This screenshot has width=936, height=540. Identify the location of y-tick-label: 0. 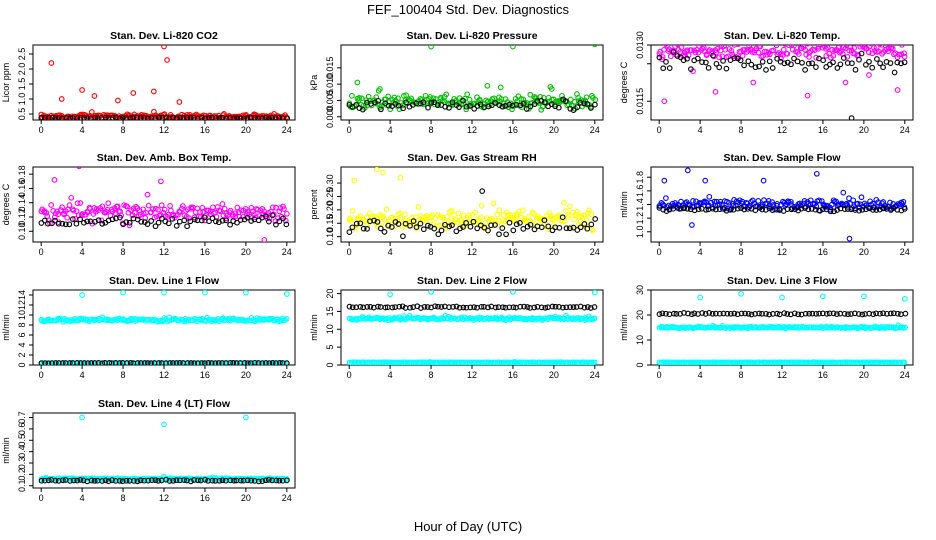
(640, 364).